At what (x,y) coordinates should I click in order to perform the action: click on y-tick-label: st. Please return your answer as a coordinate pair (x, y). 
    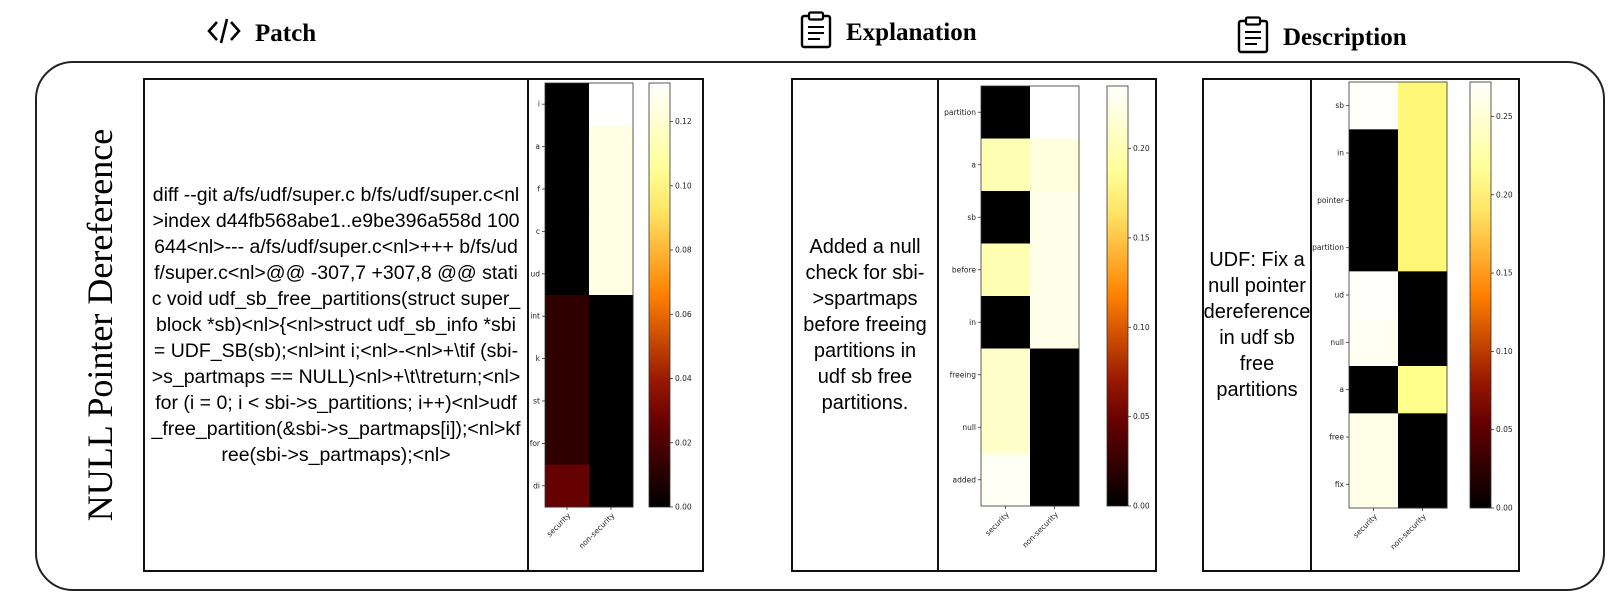
    Looking at the image, I should click on (536, 401).